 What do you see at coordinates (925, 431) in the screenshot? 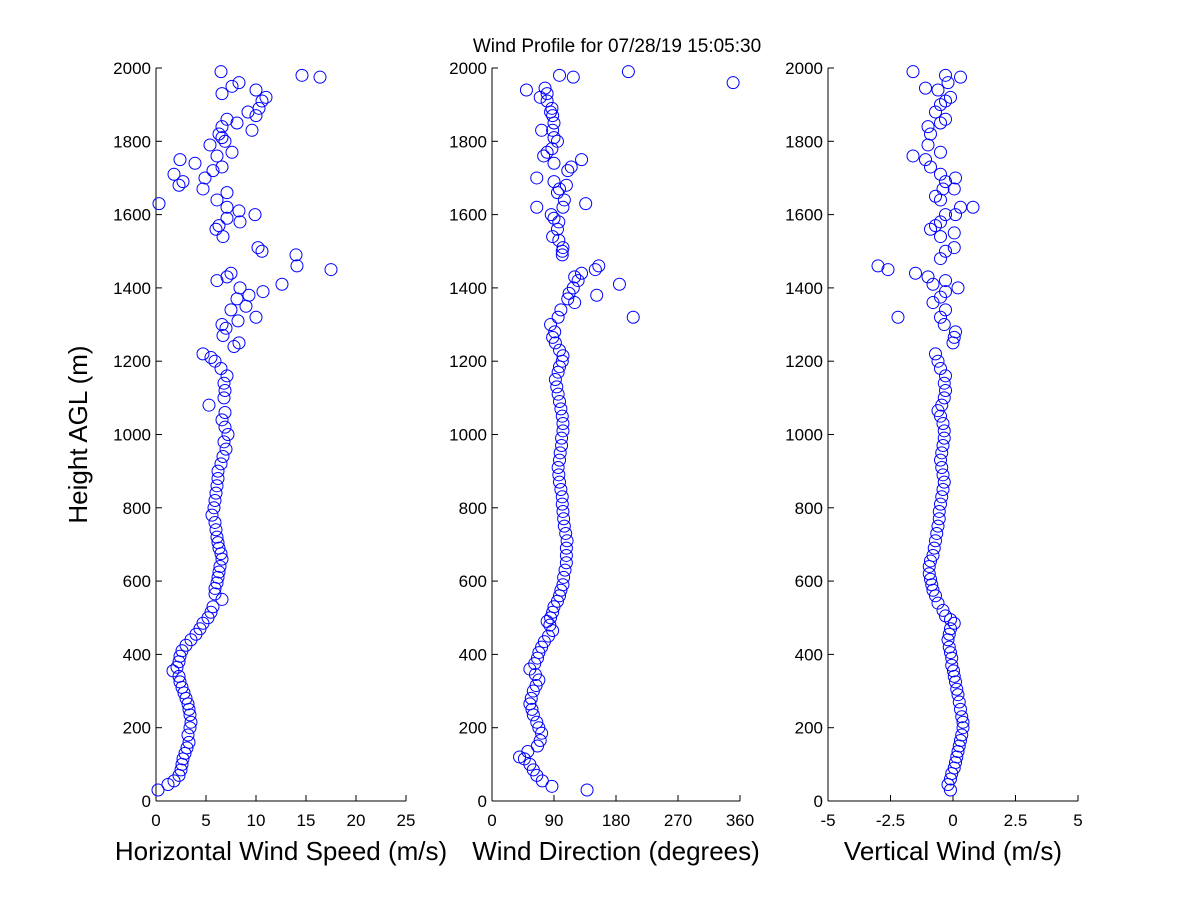
I see `vertical-points` at bounding box center [925, 431].